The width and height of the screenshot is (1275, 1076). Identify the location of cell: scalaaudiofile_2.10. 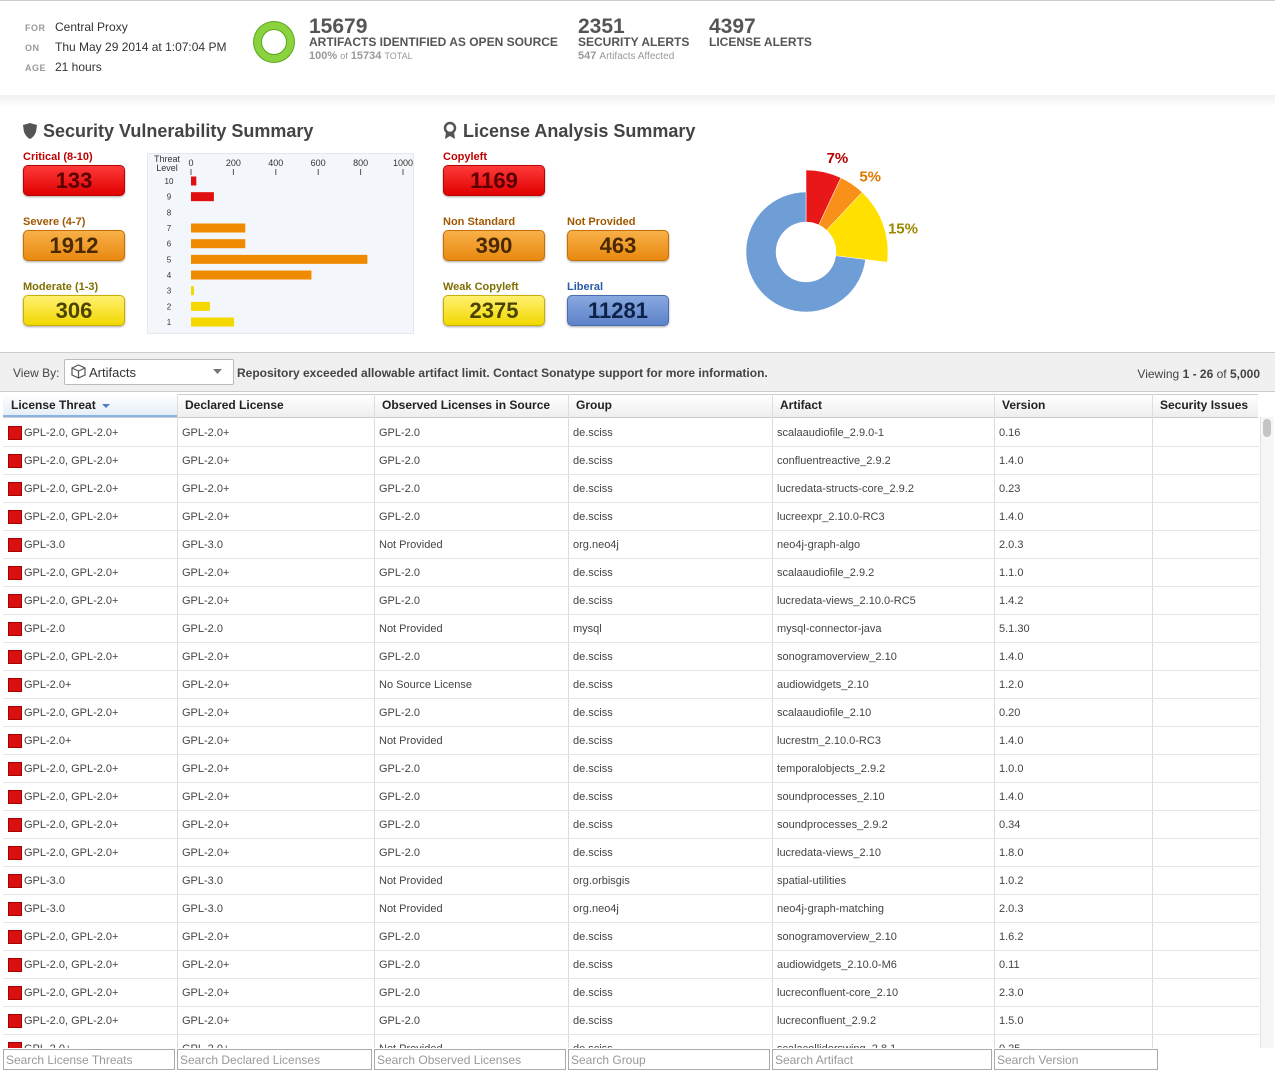
(824, 713).